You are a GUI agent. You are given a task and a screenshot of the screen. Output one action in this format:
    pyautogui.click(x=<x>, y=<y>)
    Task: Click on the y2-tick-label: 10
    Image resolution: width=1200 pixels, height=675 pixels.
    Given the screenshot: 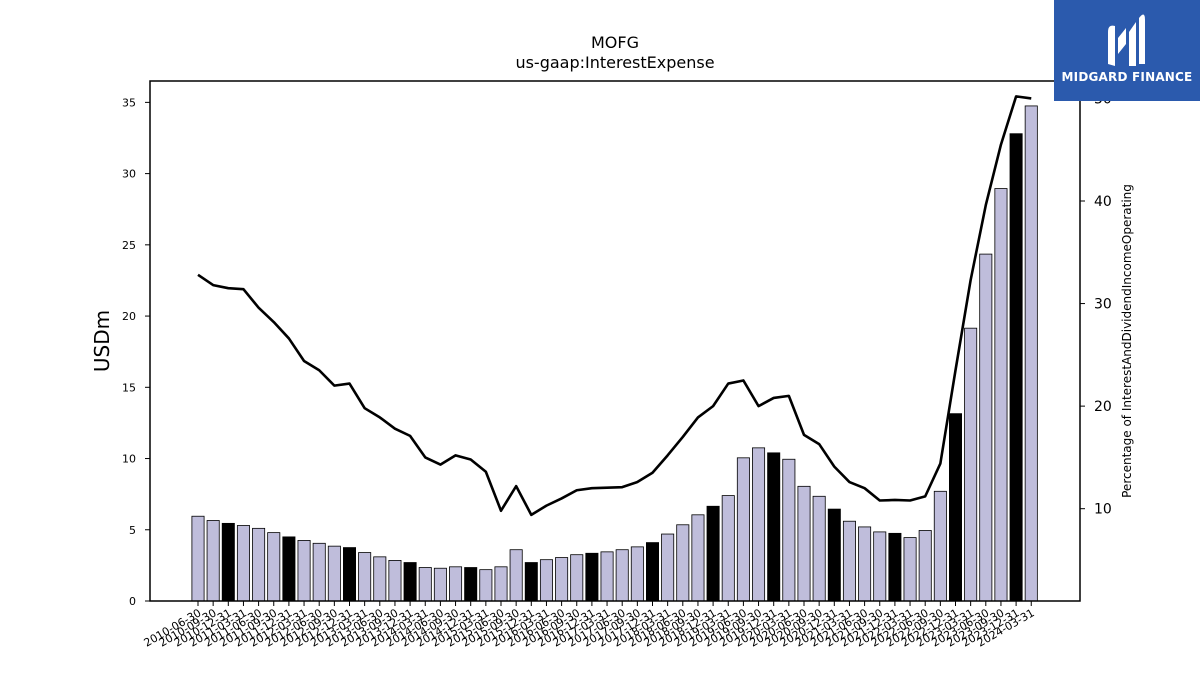 What is the action you would take?
    pyautogui.click(x=1103, y=510)
    